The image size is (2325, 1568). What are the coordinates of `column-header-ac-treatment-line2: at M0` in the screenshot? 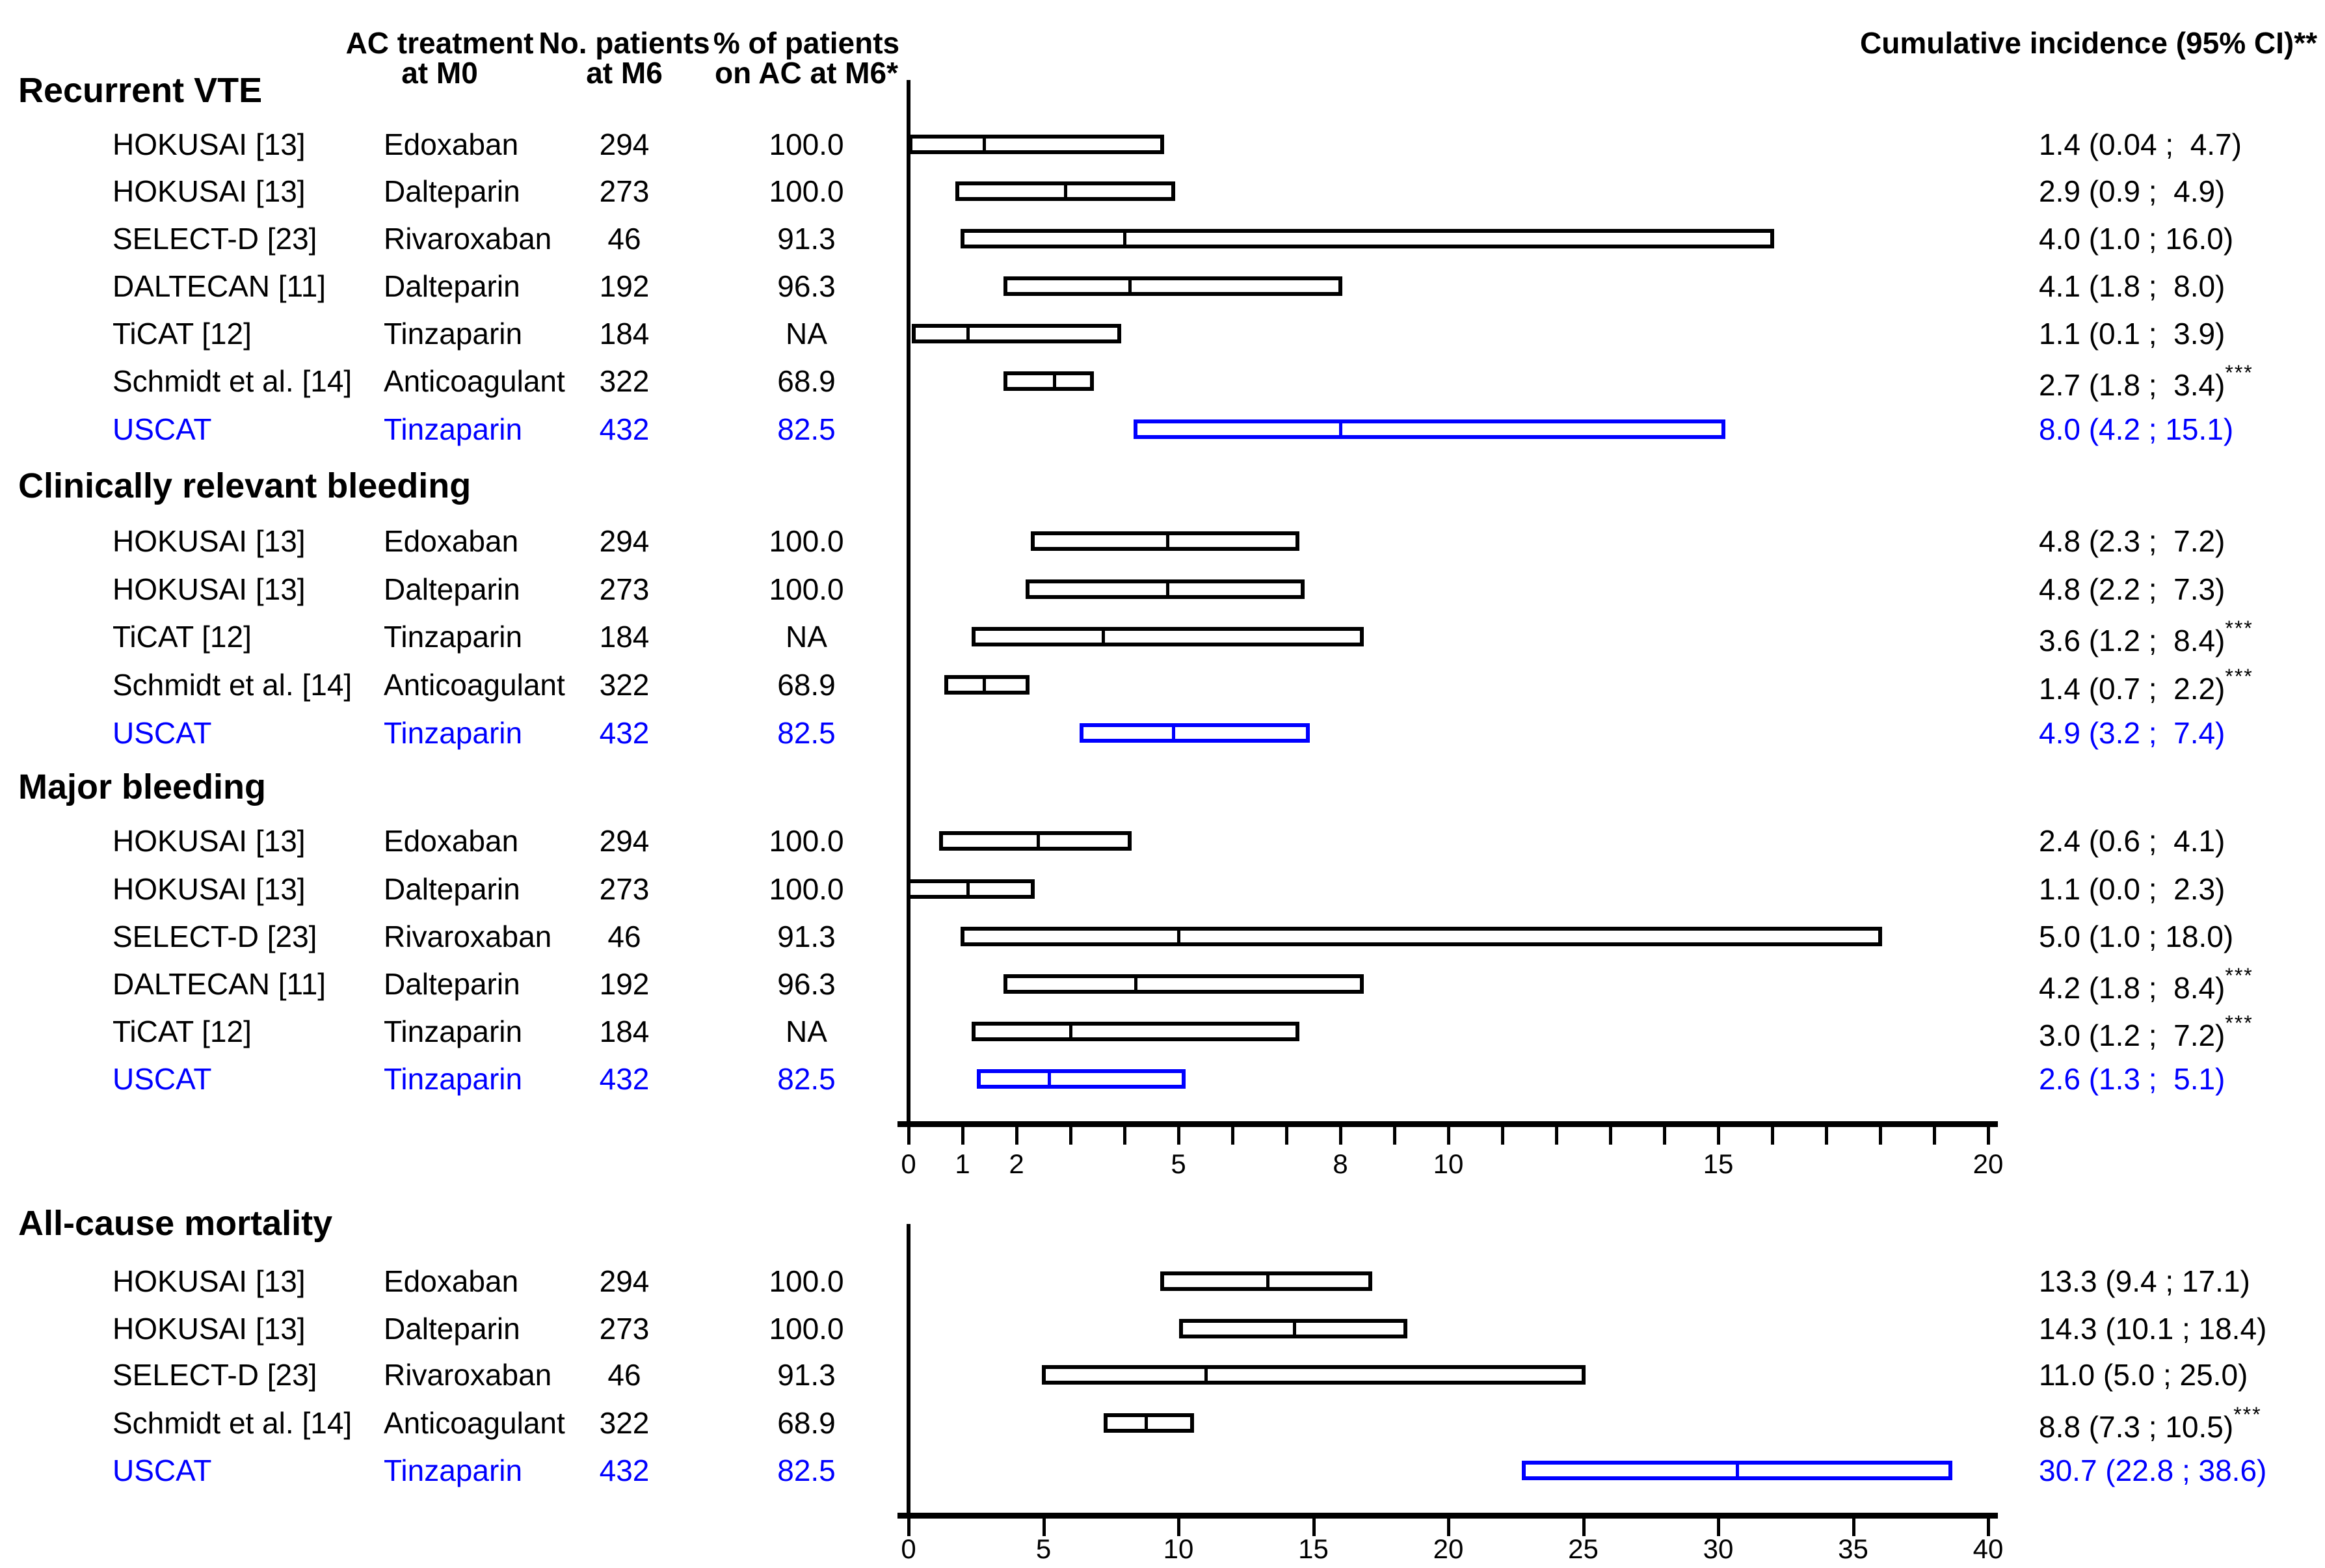 It's located at (439, 73).